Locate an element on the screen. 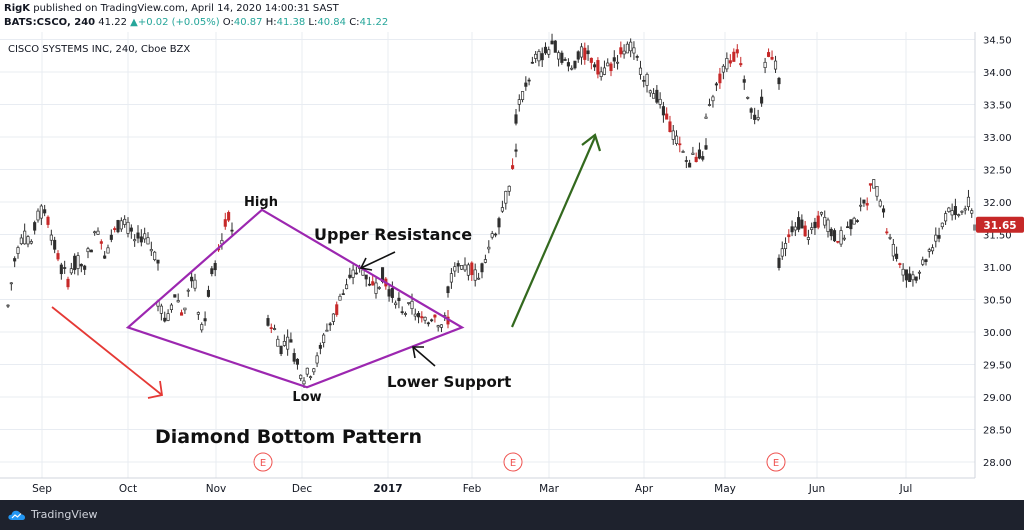 This screenshot has width=1024, height=530. up-arrow-icon: ▲ is located at coordinates (134, 22).